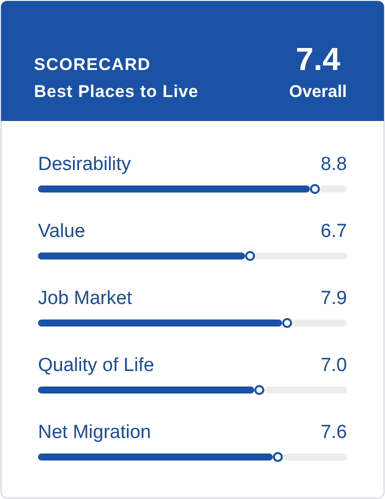 The image size is (385, 499). What do you see at coordinates (85, 299) in the screenshot?
I see `y-tick-label: Job Market` at bounding box center [85, 299].